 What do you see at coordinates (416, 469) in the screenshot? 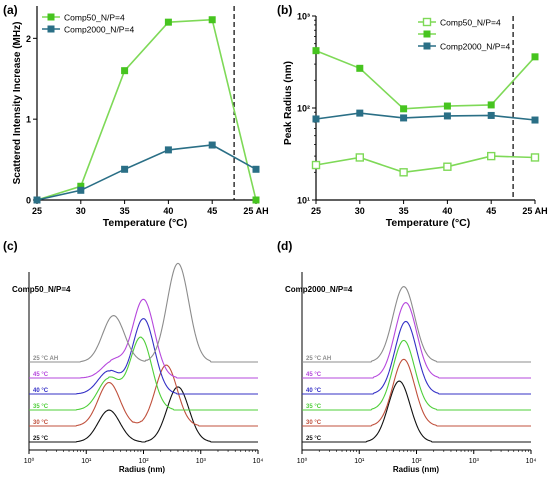
I see `chart-d-xlabel: Radius (nm)` at bounding box center [416, 469].